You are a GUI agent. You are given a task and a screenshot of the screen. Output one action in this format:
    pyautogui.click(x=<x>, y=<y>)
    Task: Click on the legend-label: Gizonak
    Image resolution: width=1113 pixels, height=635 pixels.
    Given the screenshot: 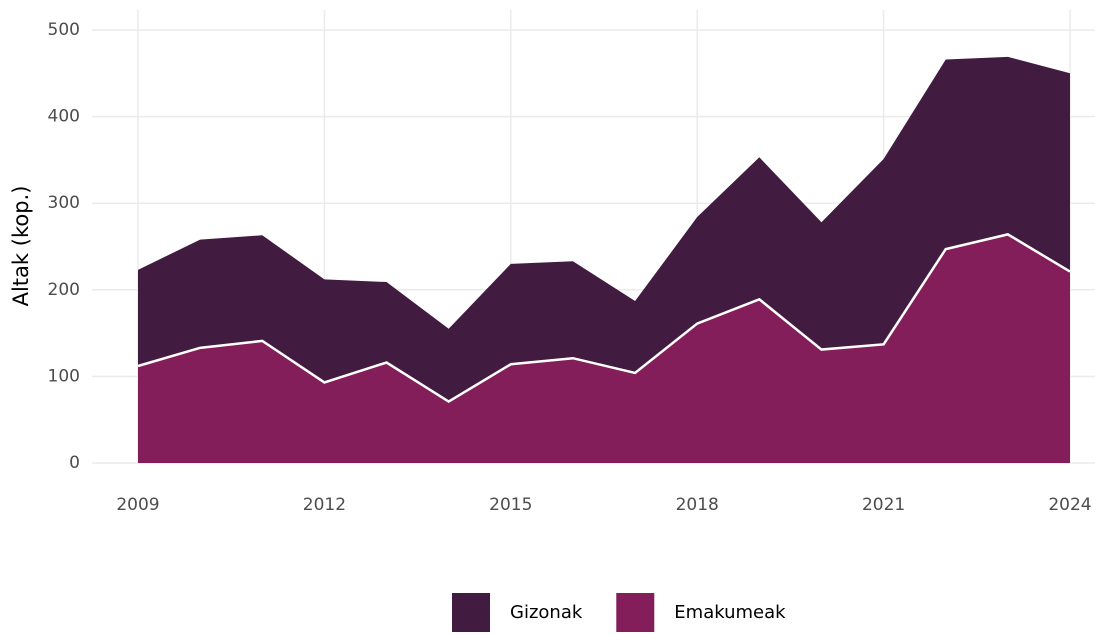 What is the action you would take?
    pyautogui.click(x=546, y=612)
    